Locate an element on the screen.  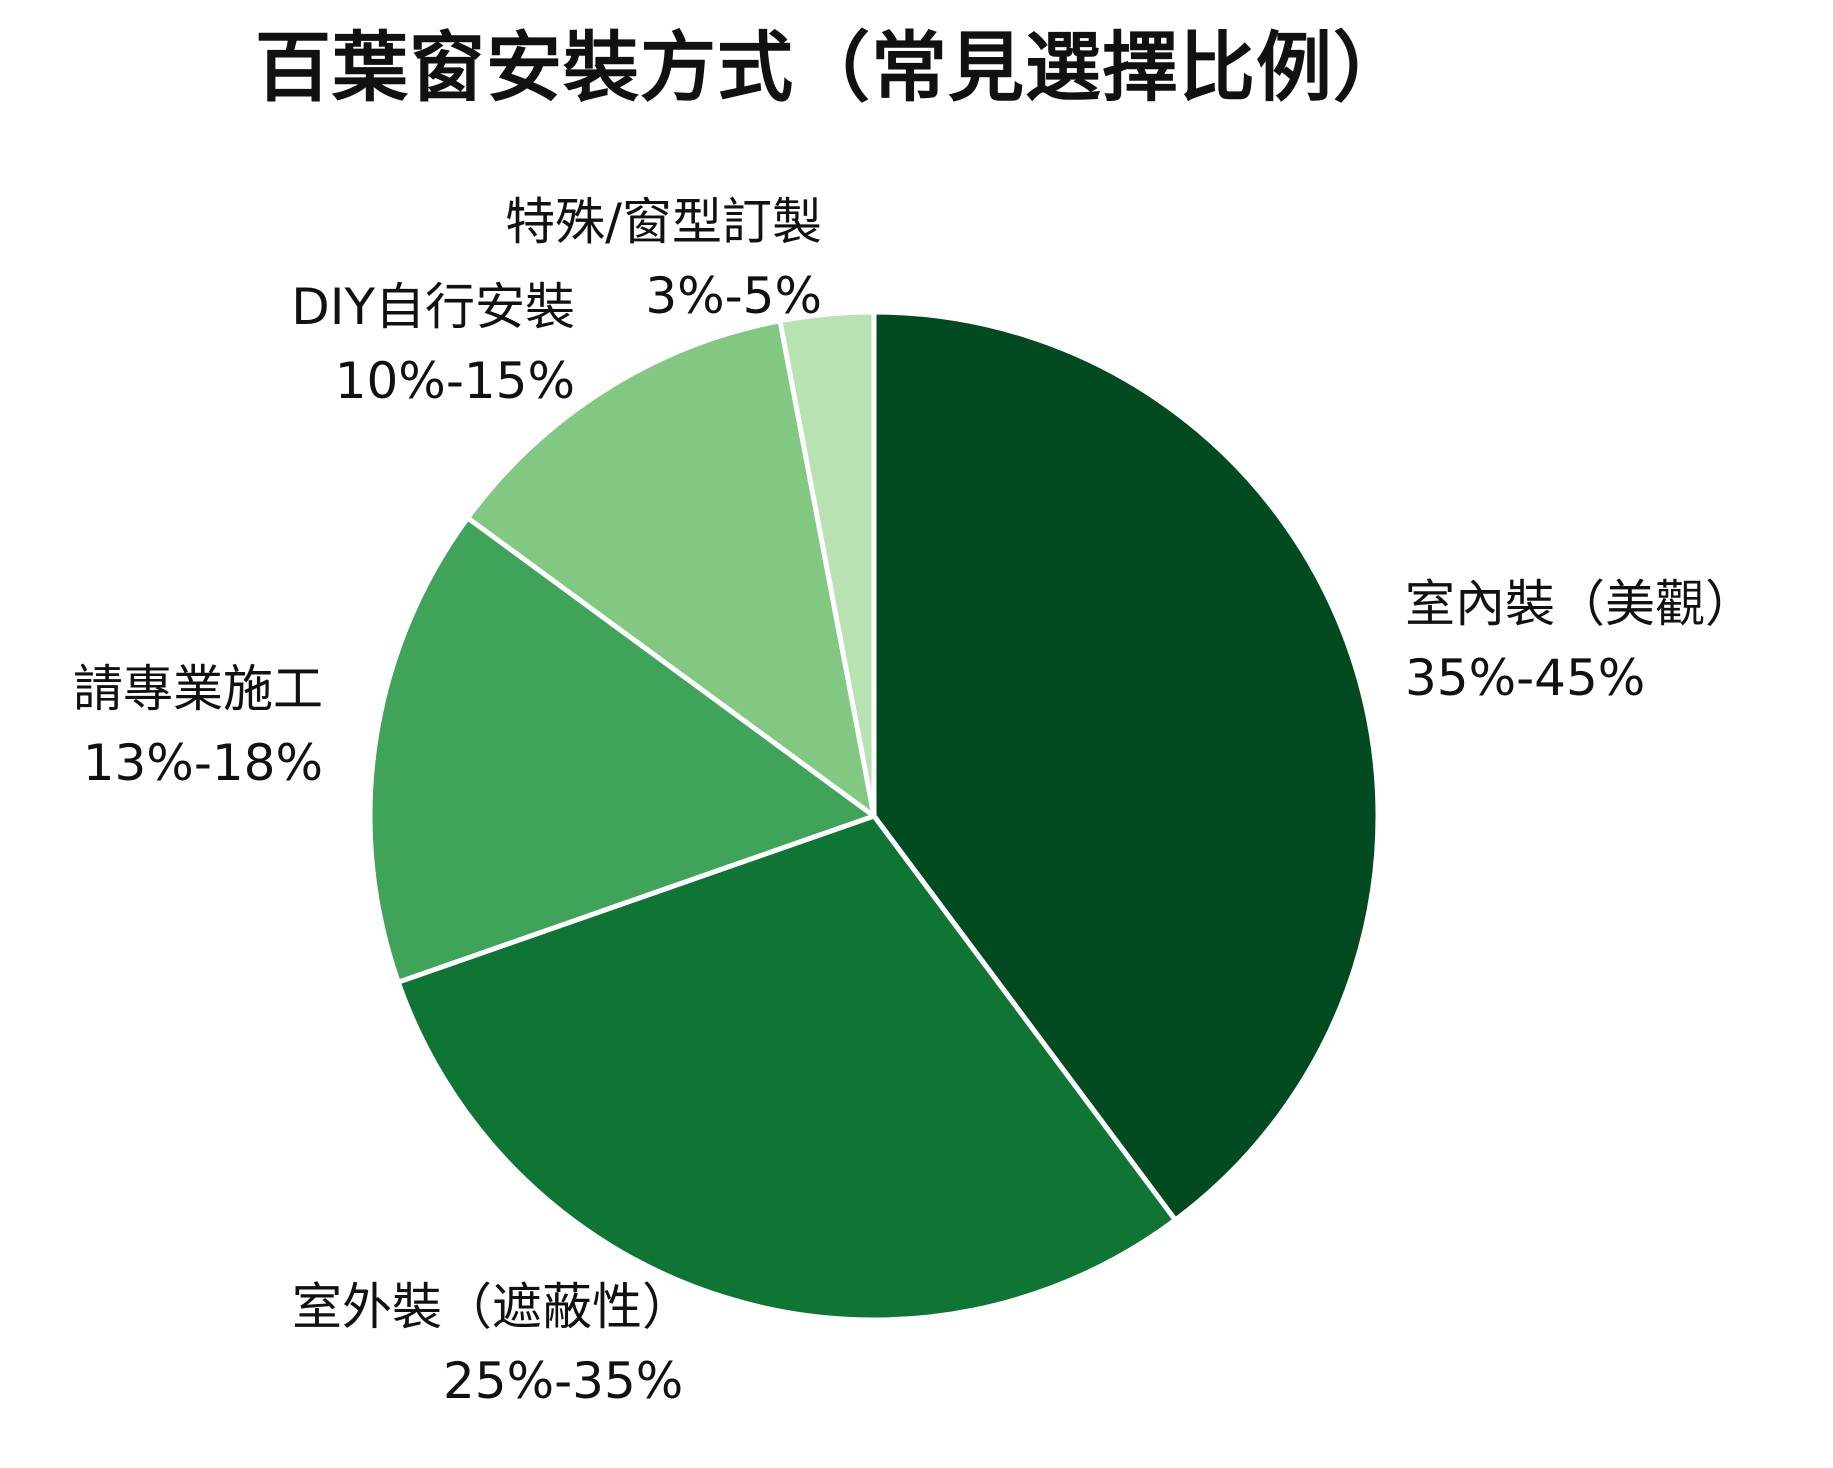
slice-custom is located at coordinates (827, 564).